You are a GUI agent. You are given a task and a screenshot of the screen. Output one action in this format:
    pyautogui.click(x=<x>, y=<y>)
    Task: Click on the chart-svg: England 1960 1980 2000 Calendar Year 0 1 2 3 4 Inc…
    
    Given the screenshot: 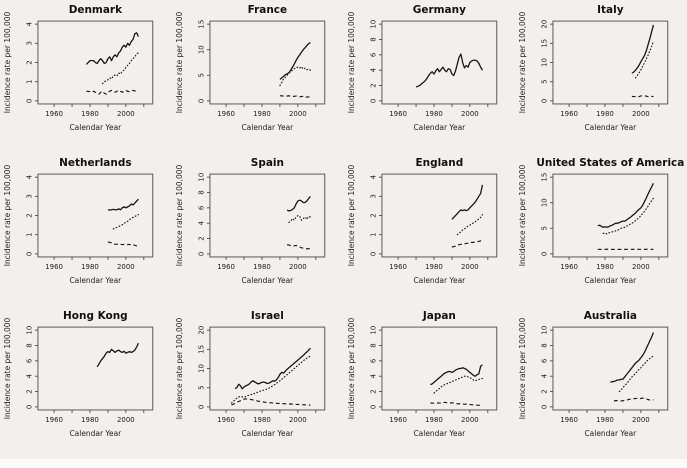 What is the action you would take?
    pyautogui.click(x=421, y=221)
    